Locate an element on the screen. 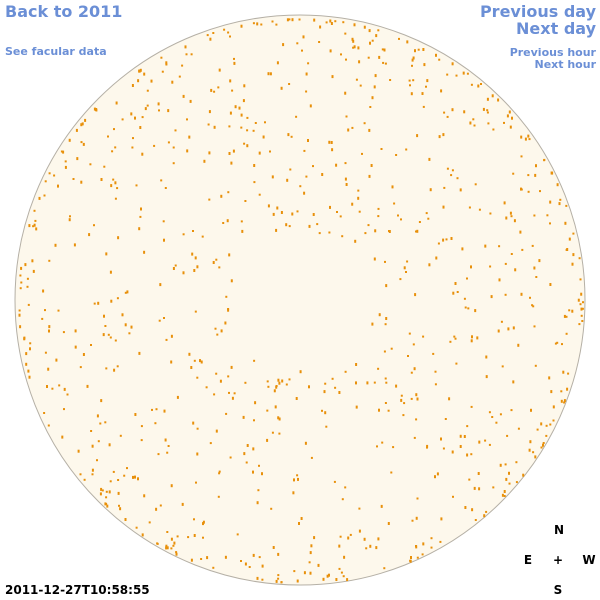 This screenshot has height=600, width=600. next-day-link: Next day is located at coordinates (556, 28).